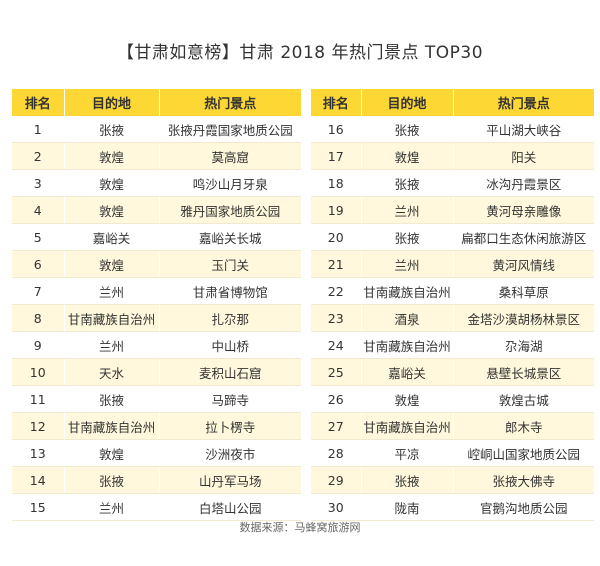  Describe the element at coordinates (230, 426) in the screenshot. I see `attraction-cell: 拉卜楞寺` at that location.